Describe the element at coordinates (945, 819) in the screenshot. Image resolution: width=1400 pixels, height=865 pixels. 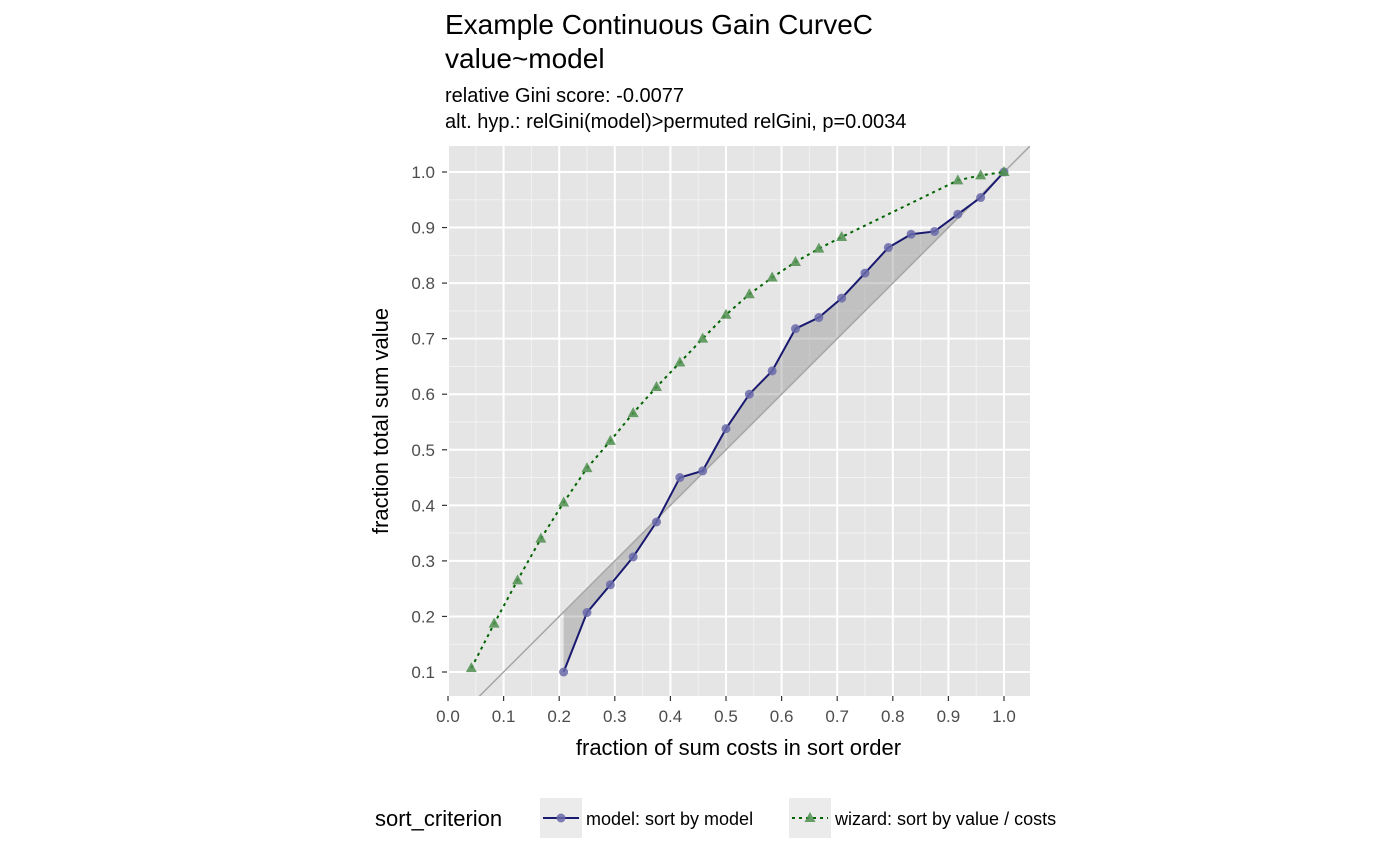
I see `legend-label: wizard: sort by value / costs` at that location.